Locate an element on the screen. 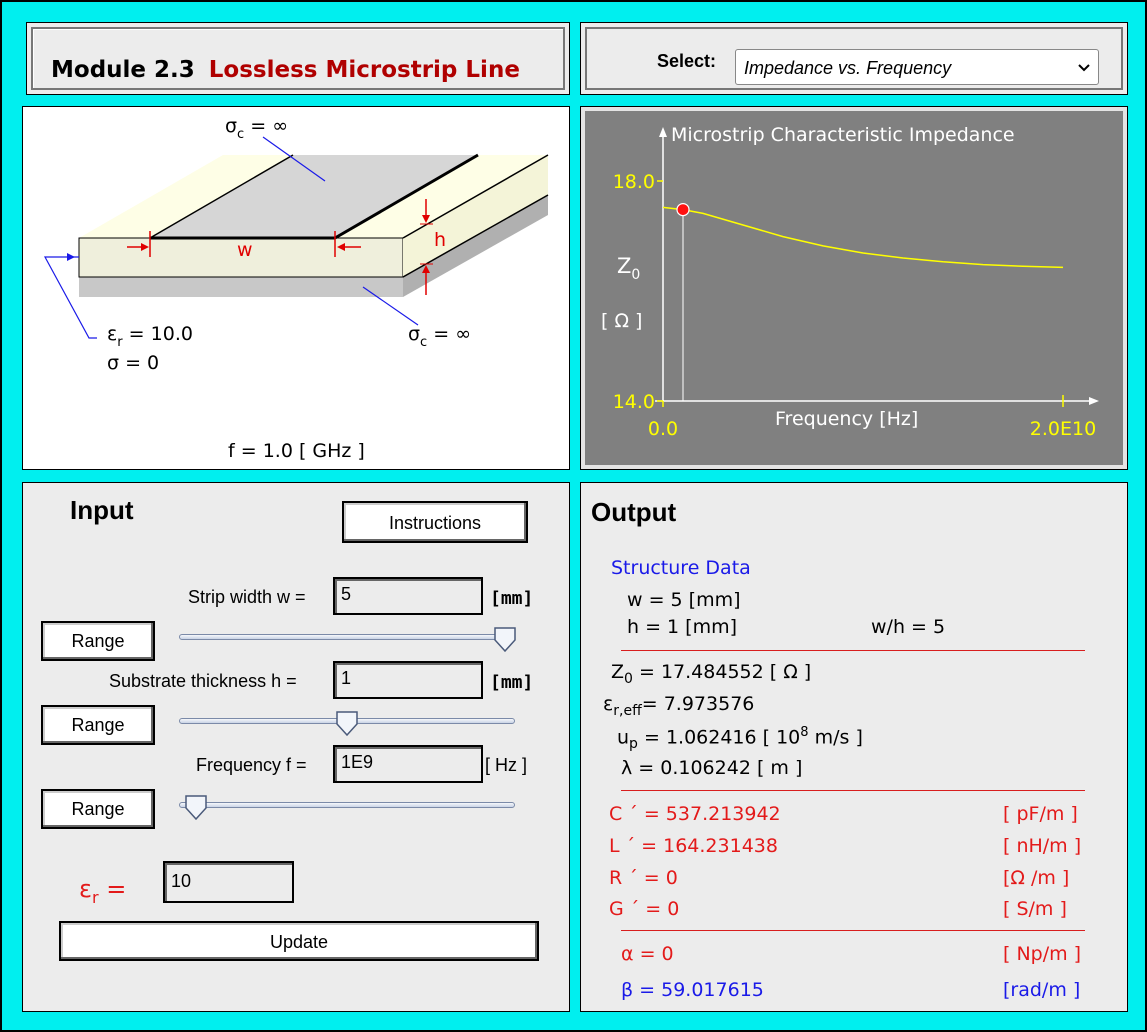 The width and height of the screenshot is (1147, 1032). title-panel: Module 2.3 Lossless Microstrip Line is located at coordinates (298, 58).